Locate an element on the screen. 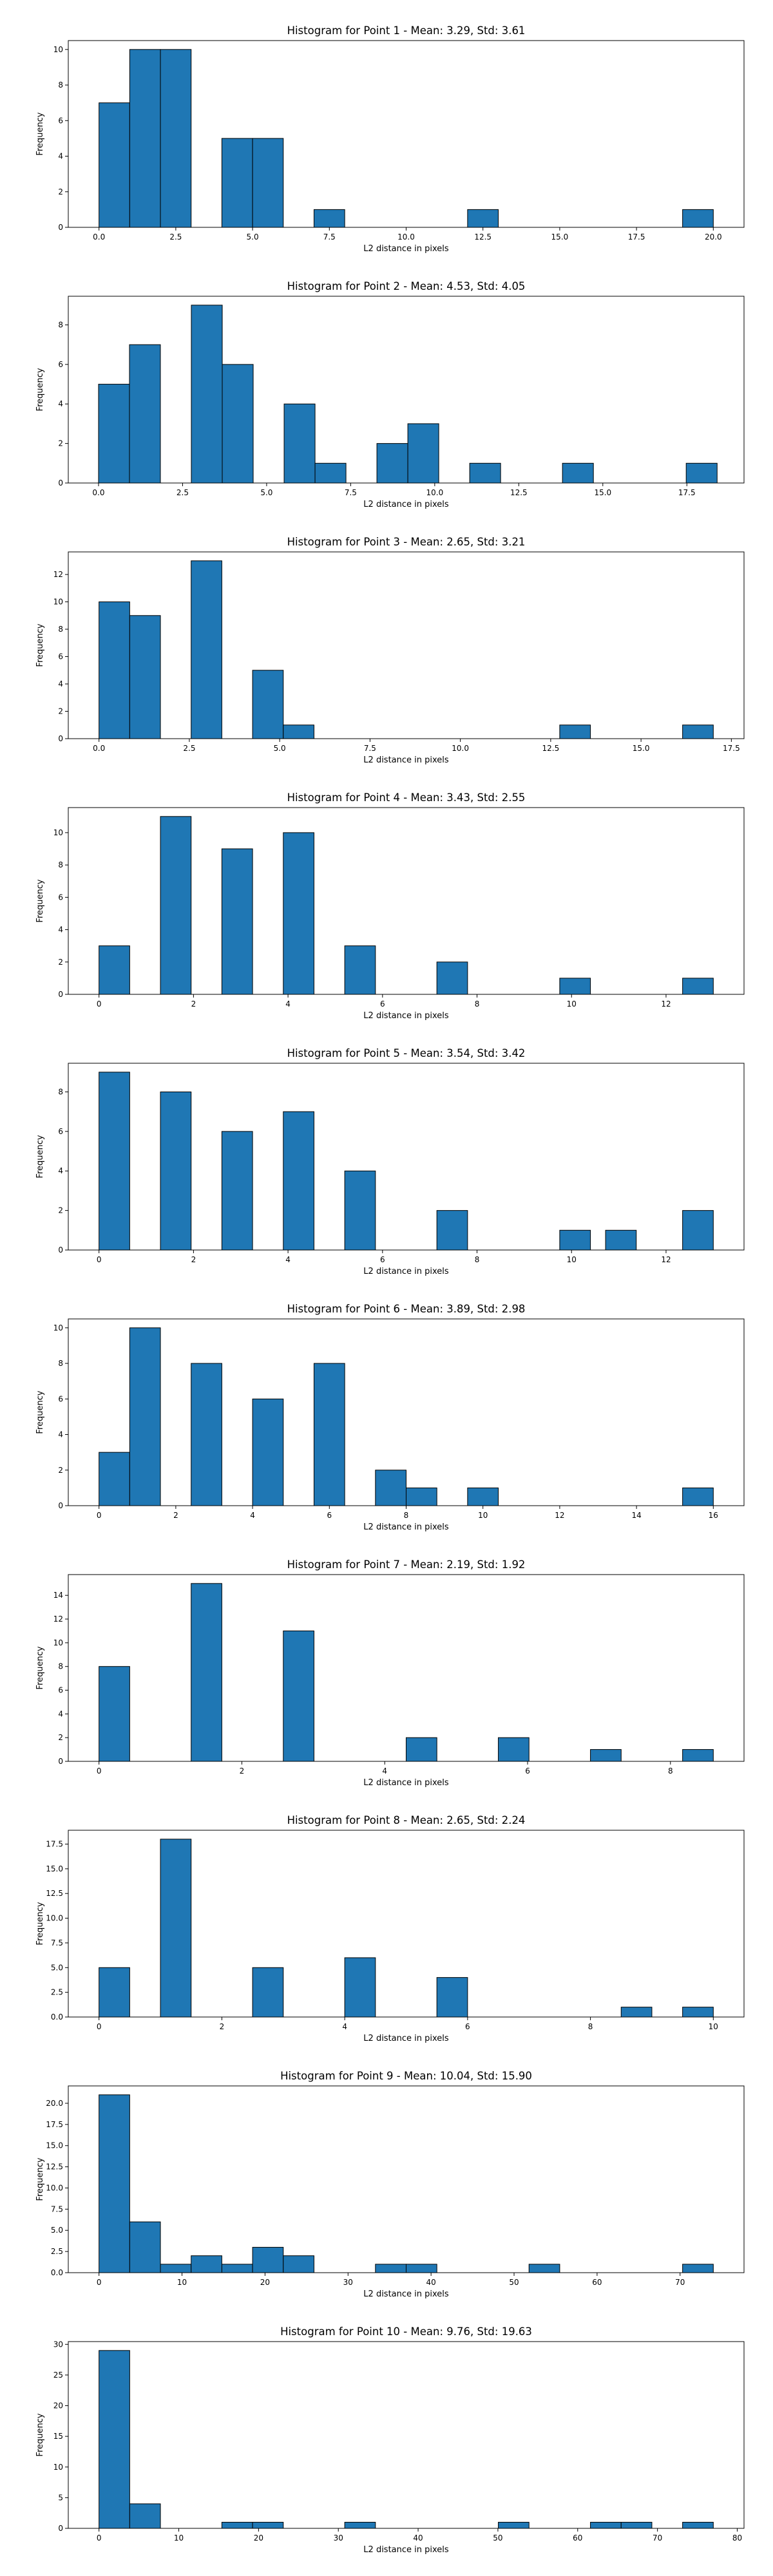 The height and width of the screenshot is (2576, 773). x-tick-label: 50 is located at coordinates (497, 2538).